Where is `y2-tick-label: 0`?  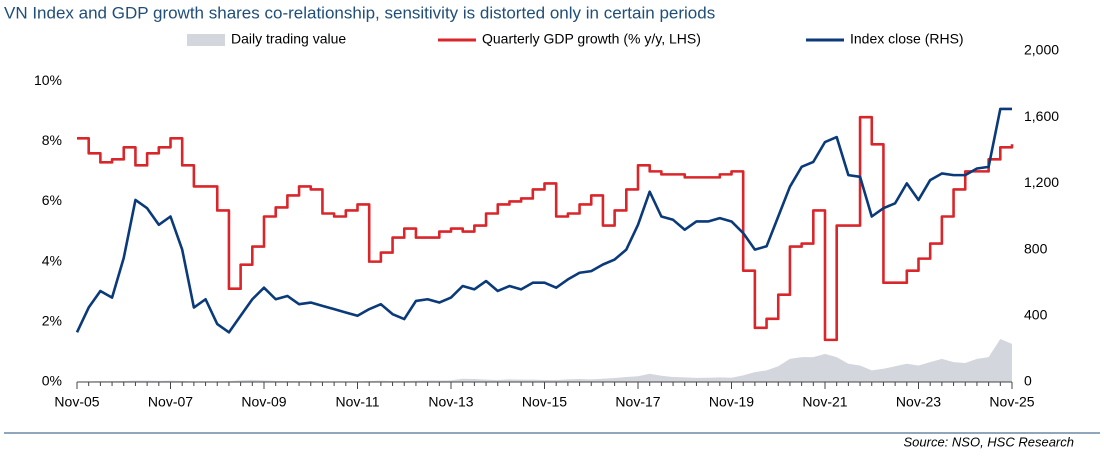 y2-tick-label: 0 is located at coordinates (1028, 381).